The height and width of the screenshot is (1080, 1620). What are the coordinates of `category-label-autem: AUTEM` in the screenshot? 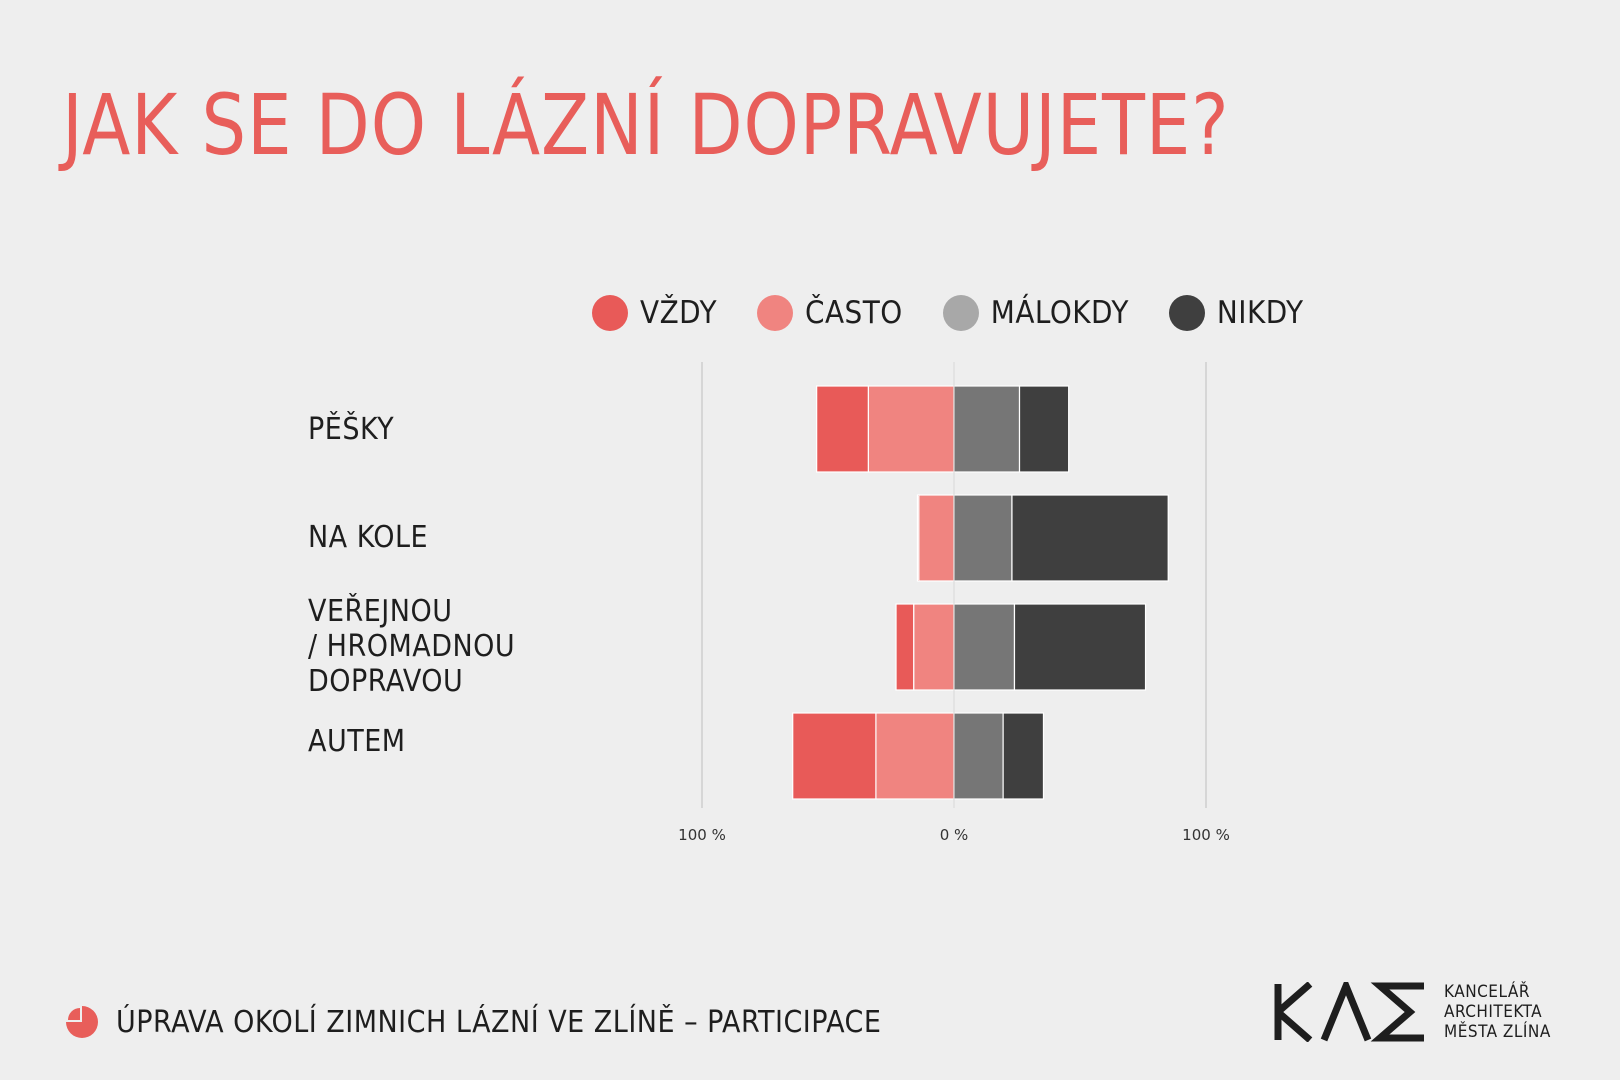 It's located at (357, 741).